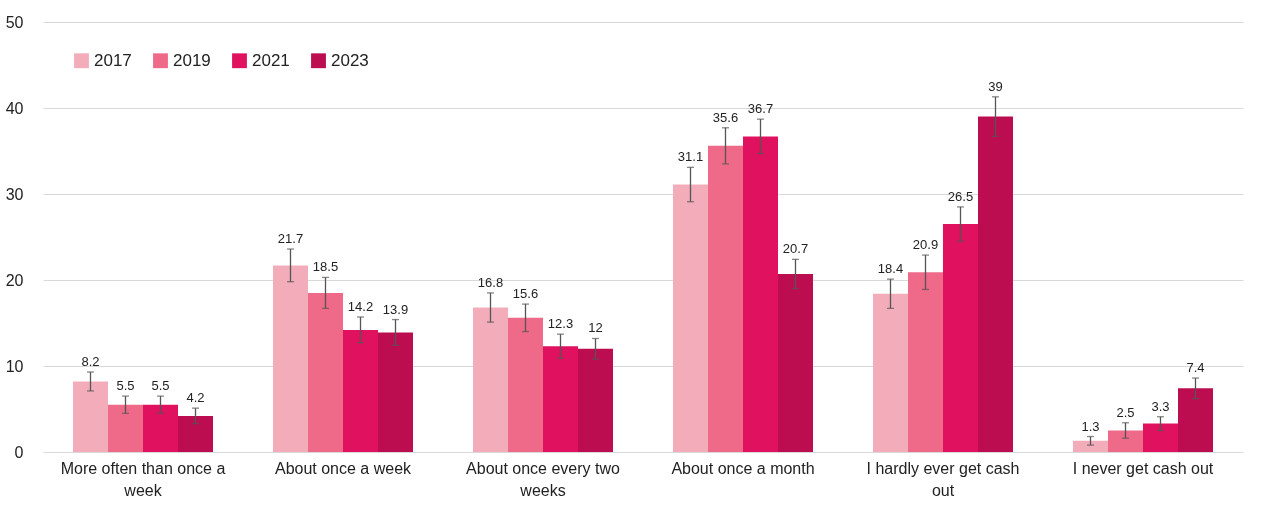  I want to click on data-label: 15.6, so click(525, 294).